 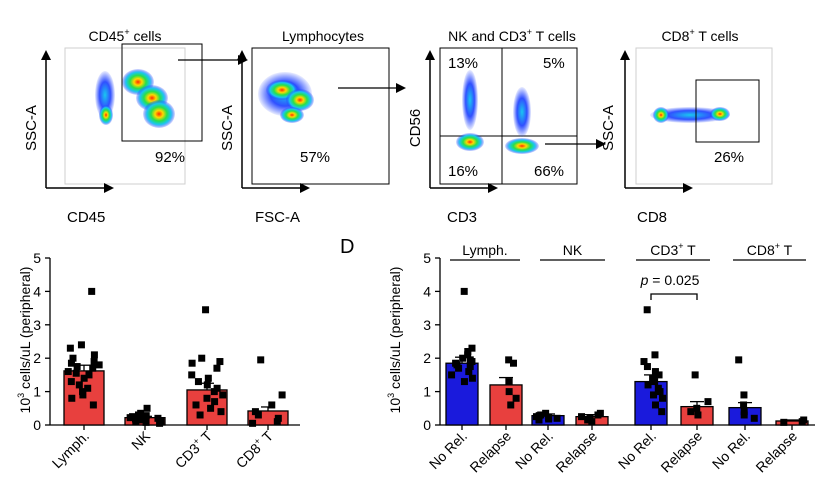 I want to click on significance-bracket, so click(x=674, y=296).